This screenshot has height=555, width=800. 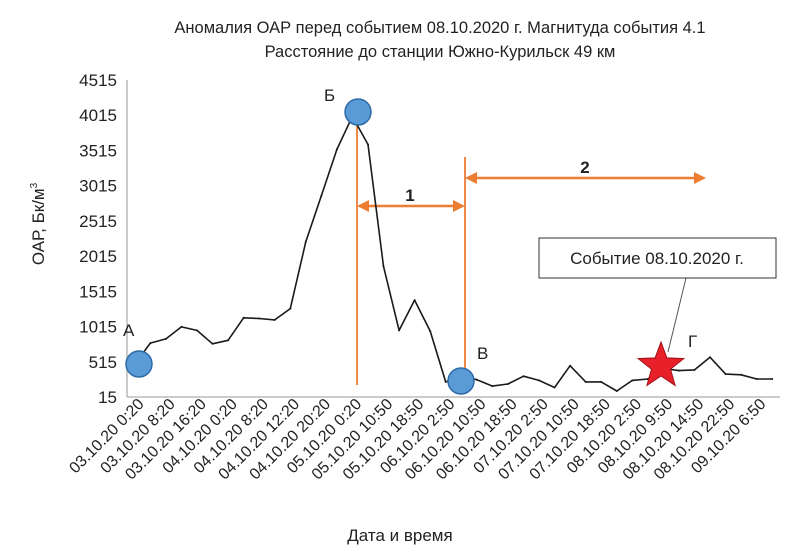 I want to click on y-tick-label: 515, so click(x=103, y=362).